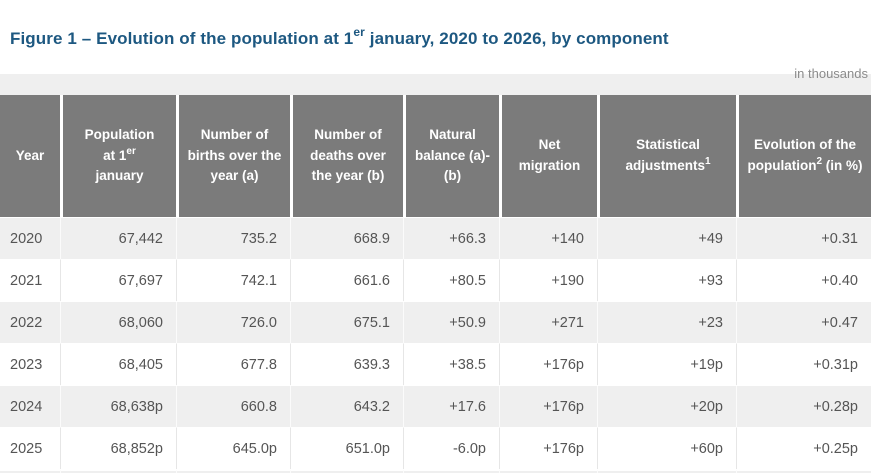 This screenshot has height=473, width=871. I want to click on evolution-header-label: Evolution of the population, so click(801, 155).